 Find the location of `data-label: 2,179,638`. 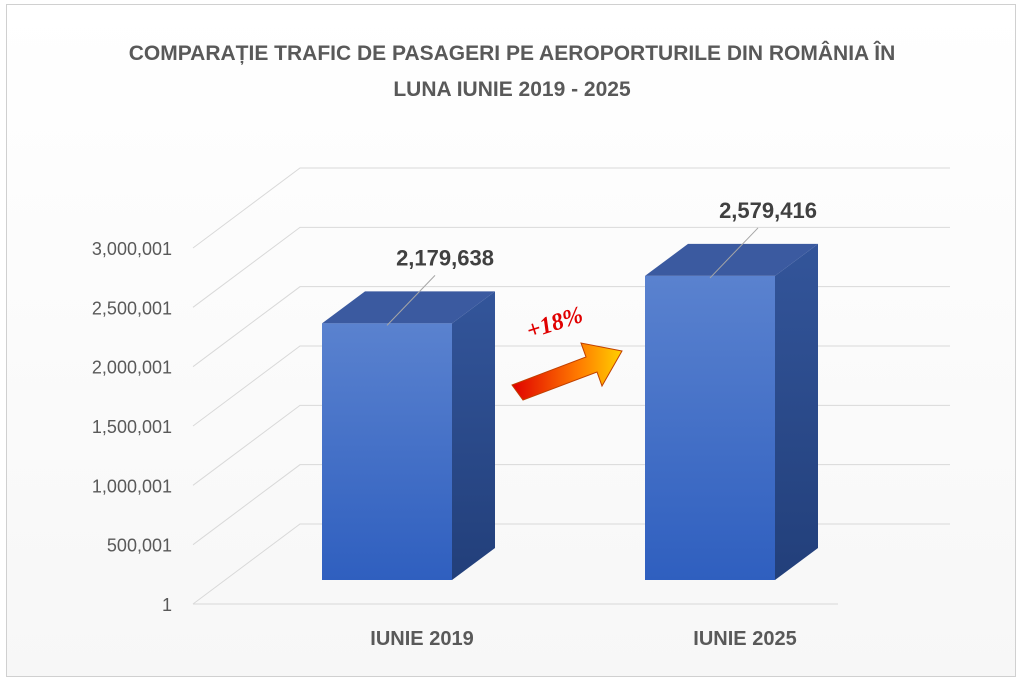

data-label: 2,179,638 is located at coordinates (445, 257).